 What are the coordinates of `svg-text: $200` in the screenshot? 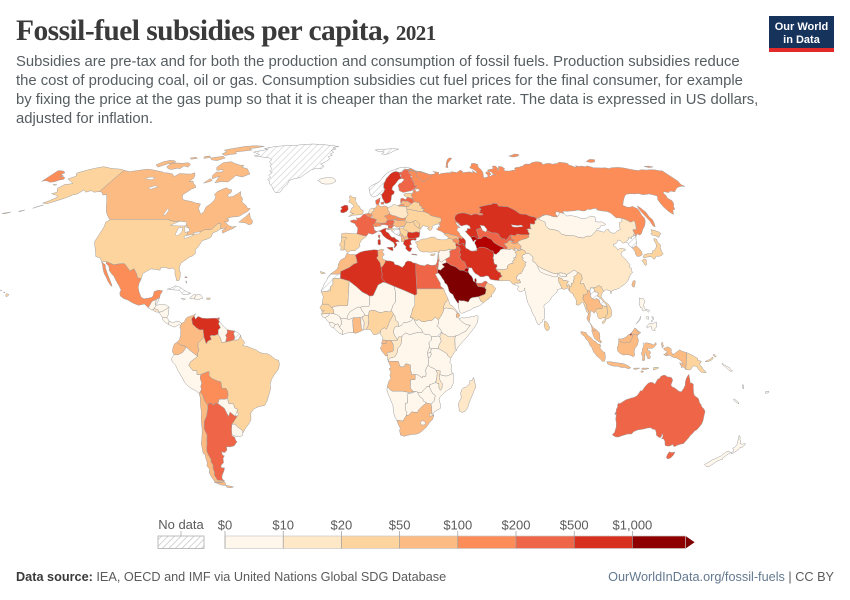 It's located at (516, 525).